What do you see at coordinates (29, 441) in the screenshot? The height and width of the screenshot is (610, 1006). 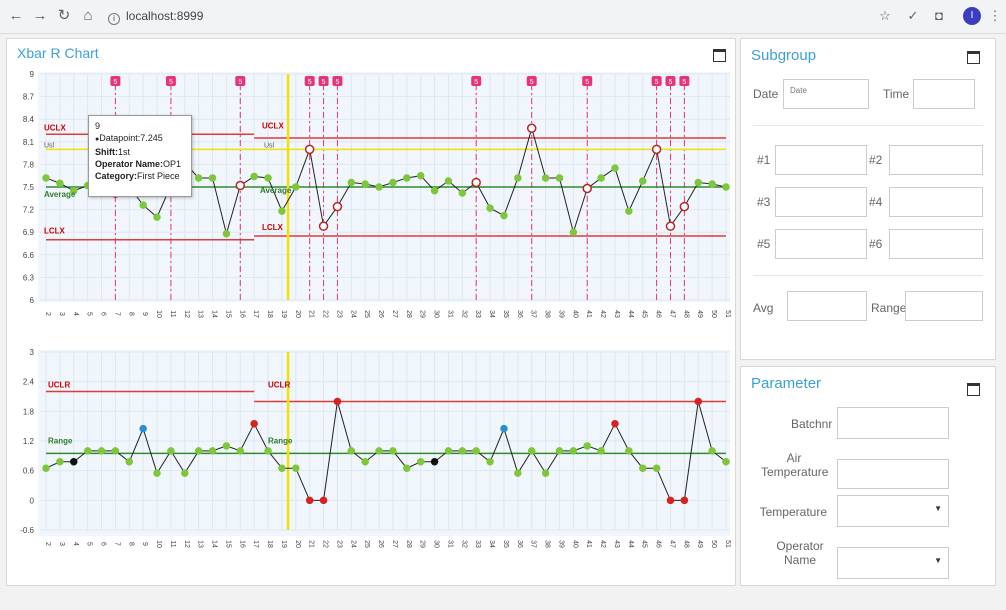 I see `y-tick-label: 1.2` at bounding box center [29, 441].